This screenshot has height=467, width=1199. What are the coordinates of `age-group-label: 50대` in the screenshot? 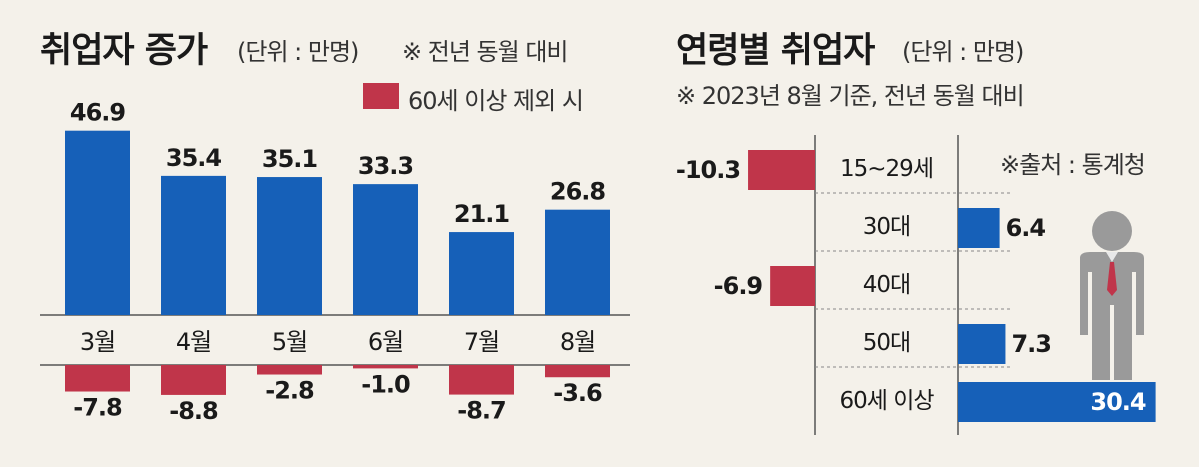 It's located at (886, 343).